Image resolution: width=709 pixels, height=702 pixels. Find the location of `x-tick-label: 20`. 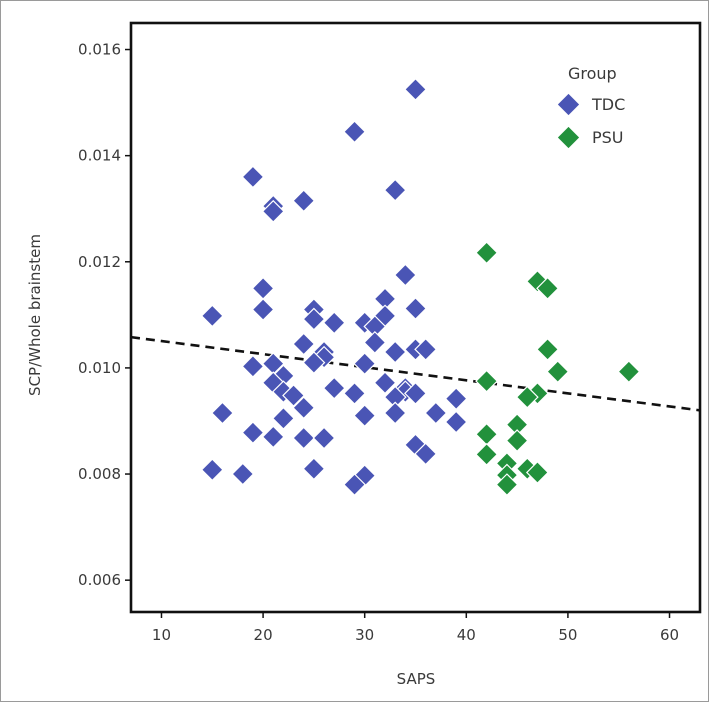

x-tick-label: 20 is located at coordinates (263, 635).